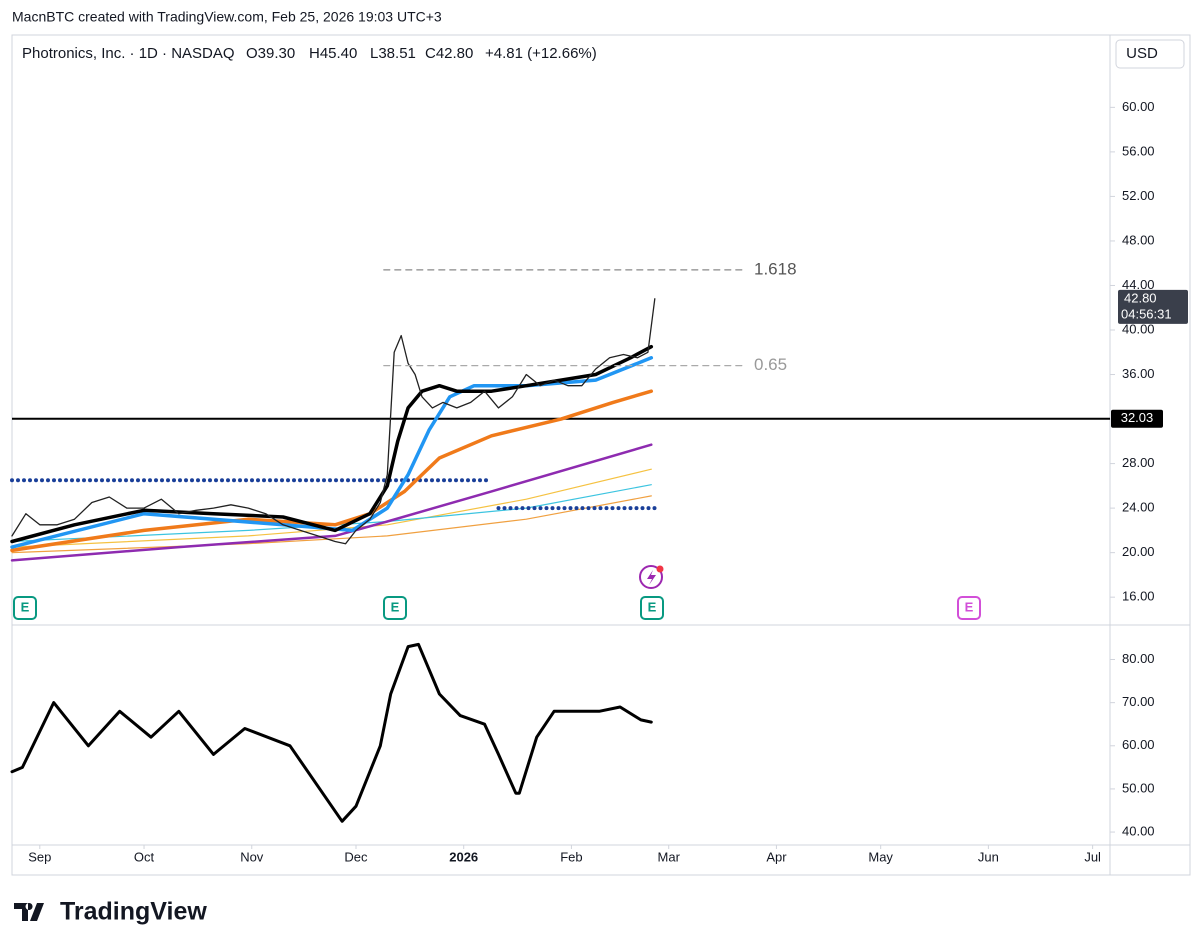 The width and height of the screenshot is (1200, 950). I want to click on x-tick-label: Nov, so click(252, 856).